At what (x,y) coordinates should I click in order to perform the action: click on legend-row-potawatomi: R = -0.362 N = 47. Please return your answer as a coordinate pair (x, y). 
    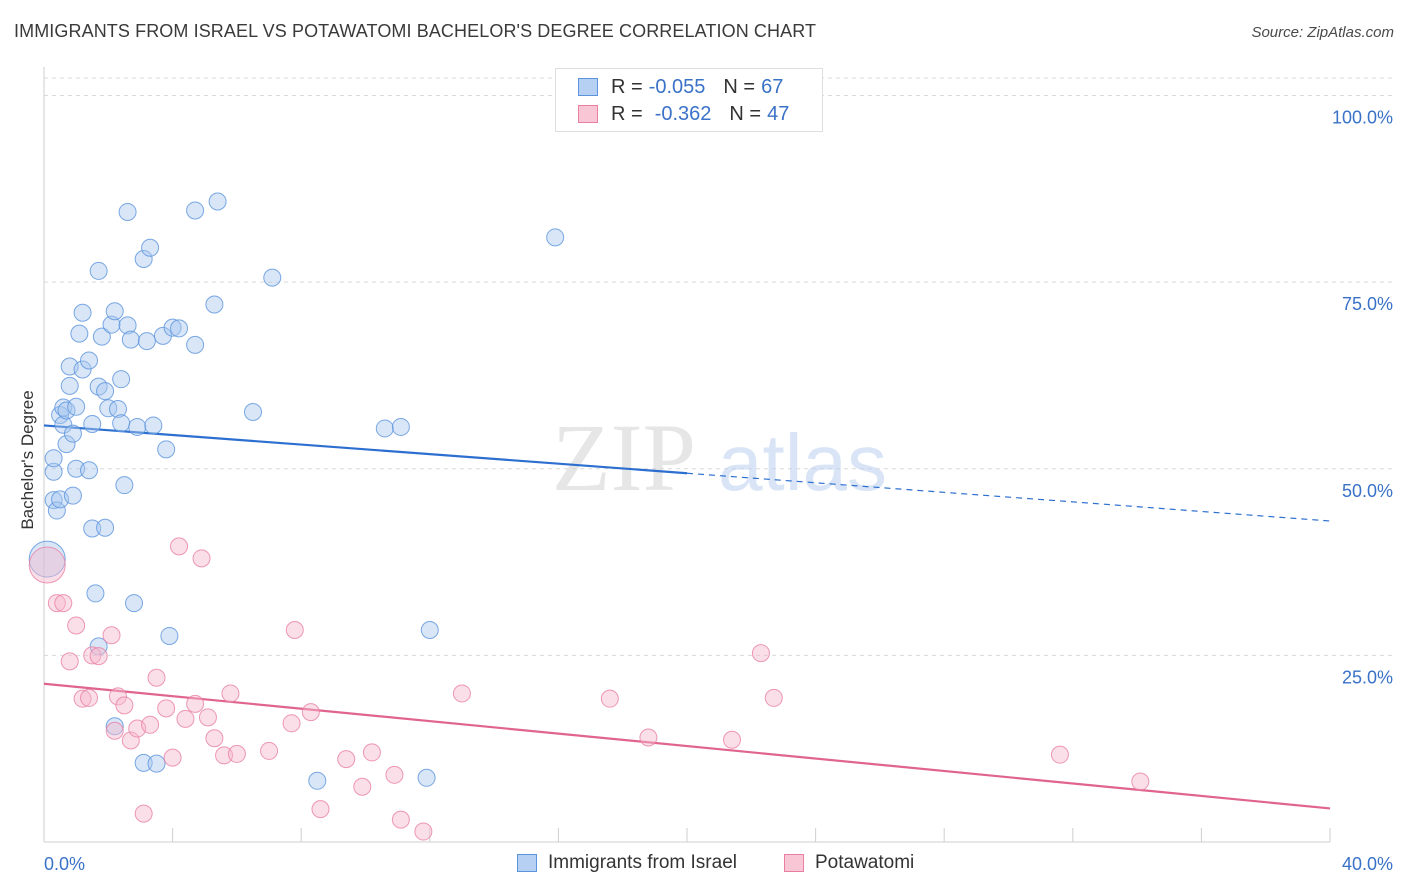
    Looking at the image, I should click on (683, 114).